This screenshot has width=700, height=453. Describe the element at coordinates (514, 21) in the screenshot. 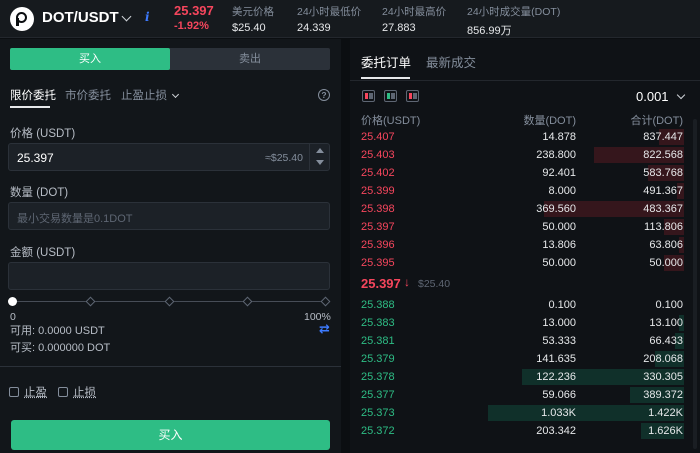

I see `stat-24h-volume: 24小时成交量(DOT) 856.99万` at that location.